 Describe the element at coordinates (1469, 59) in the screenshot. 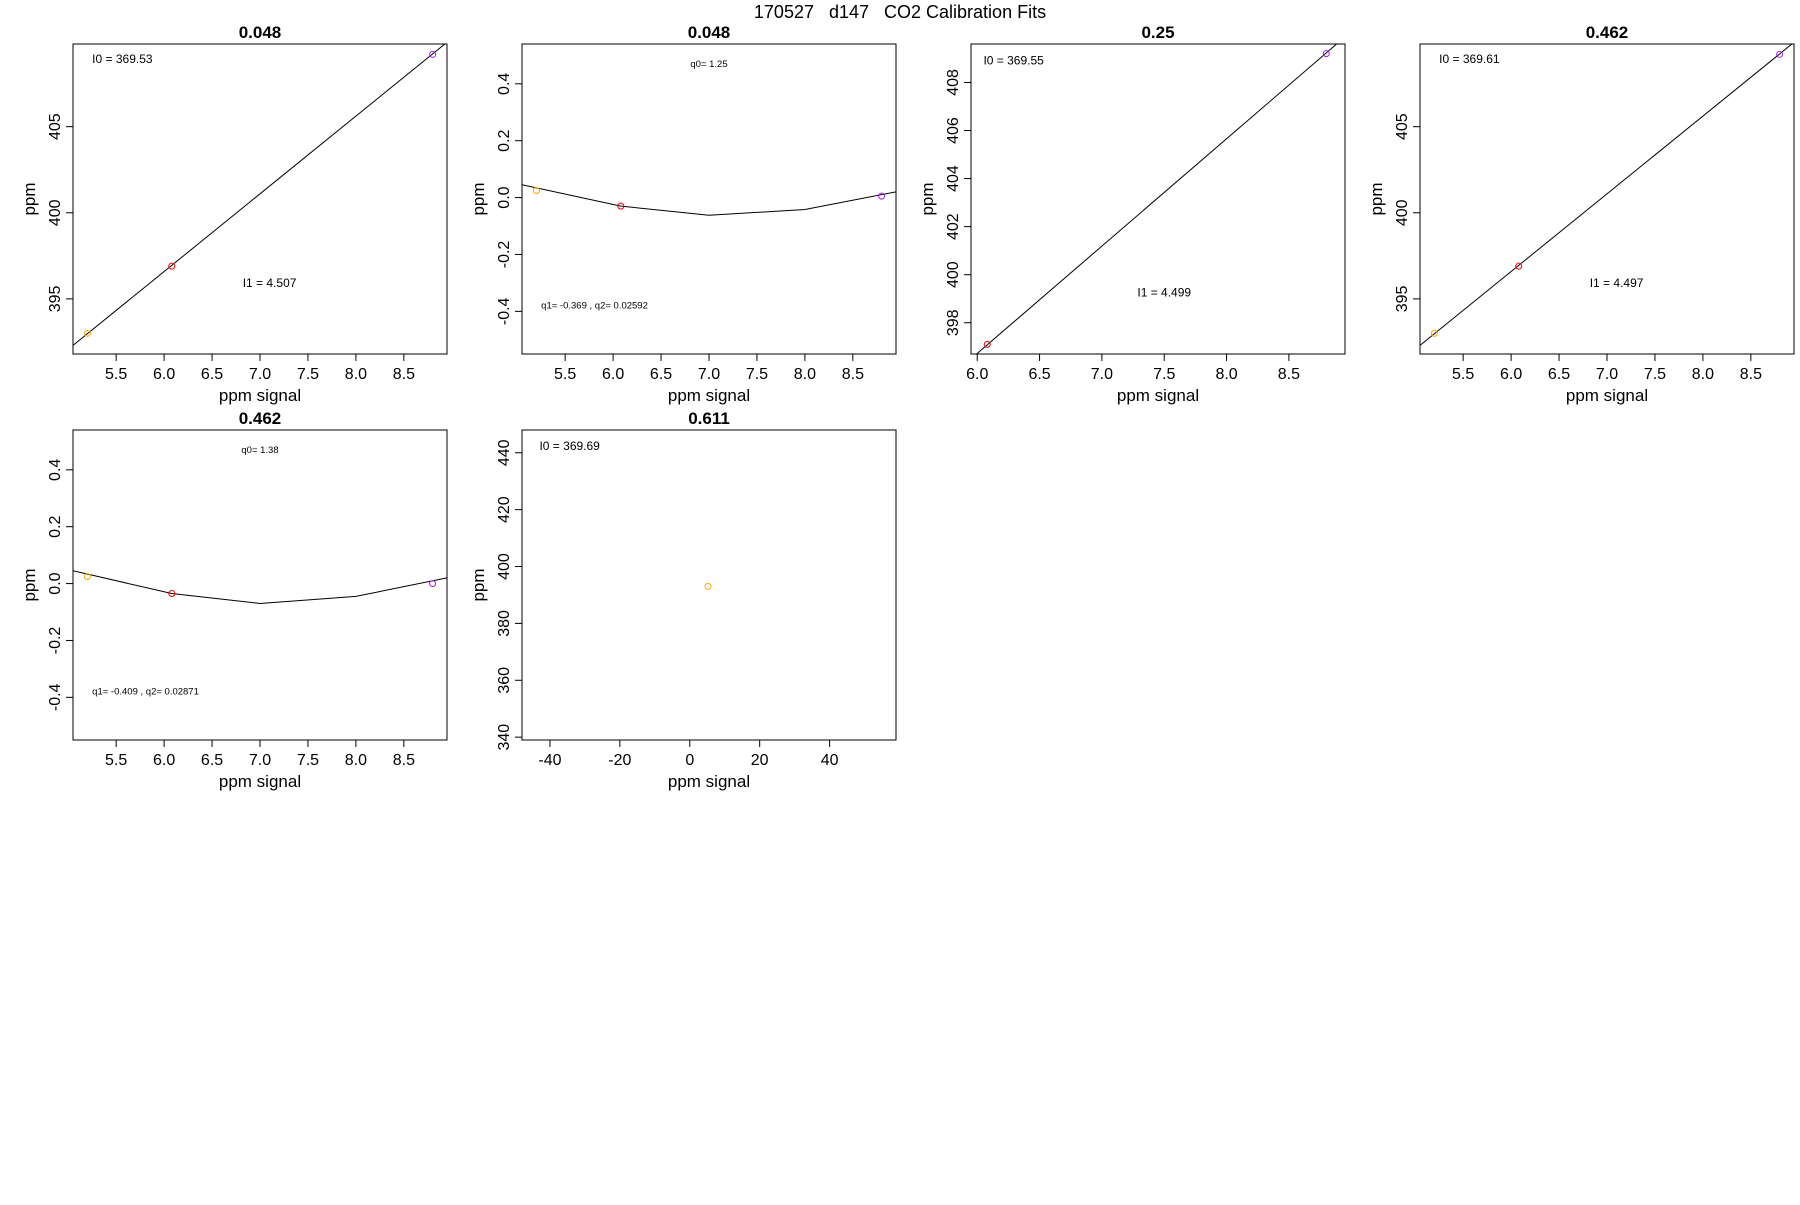

I see `annotation: I0 = 369.61` at that location.